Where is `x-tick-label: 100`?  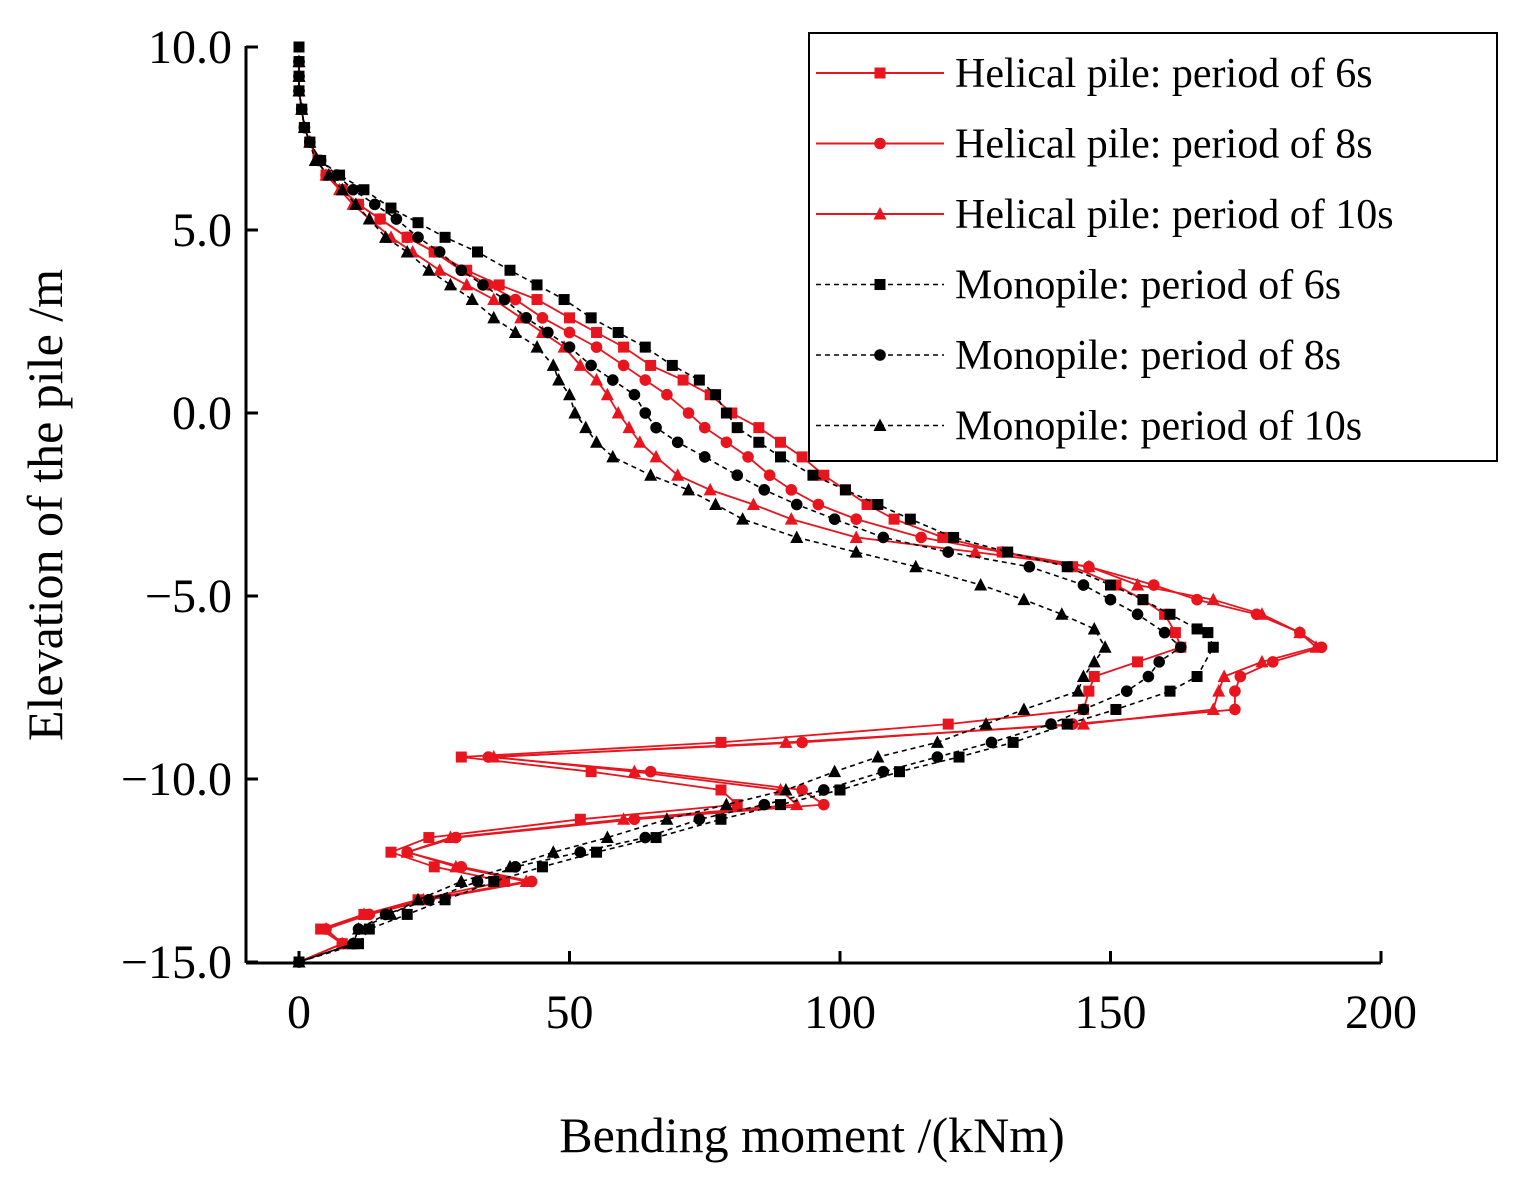 x-tick-label: 100 is located at coordinates (840, 1012).